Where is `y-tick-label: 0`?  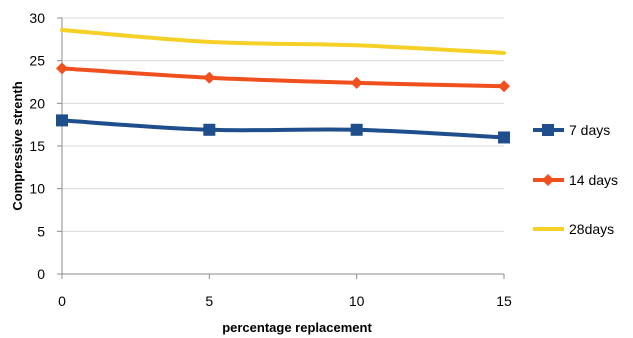
y-tick-label: 0 is located at coordinates (41, 274).